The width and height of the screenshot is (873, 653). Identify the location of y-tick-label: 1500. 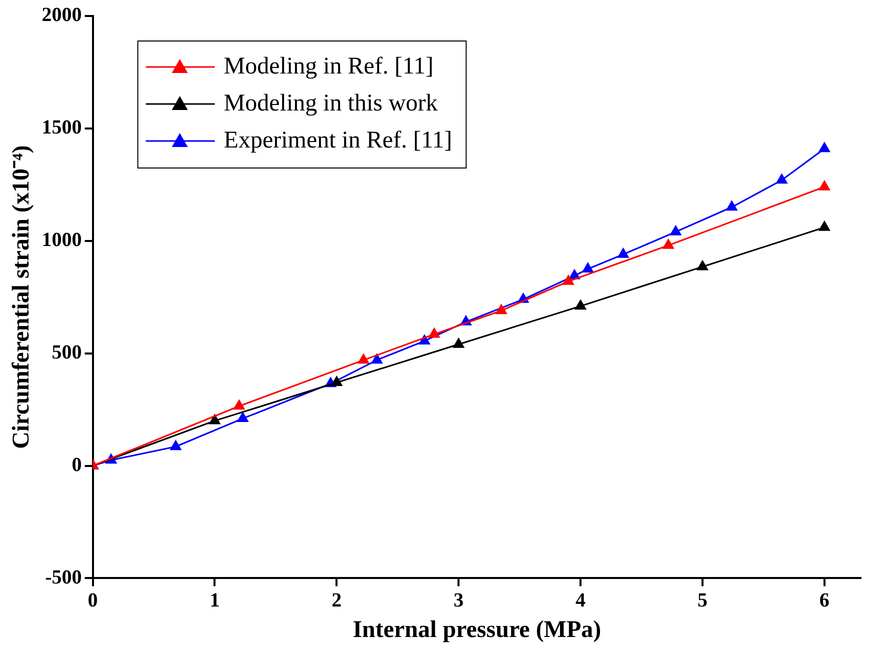
(62, 127).